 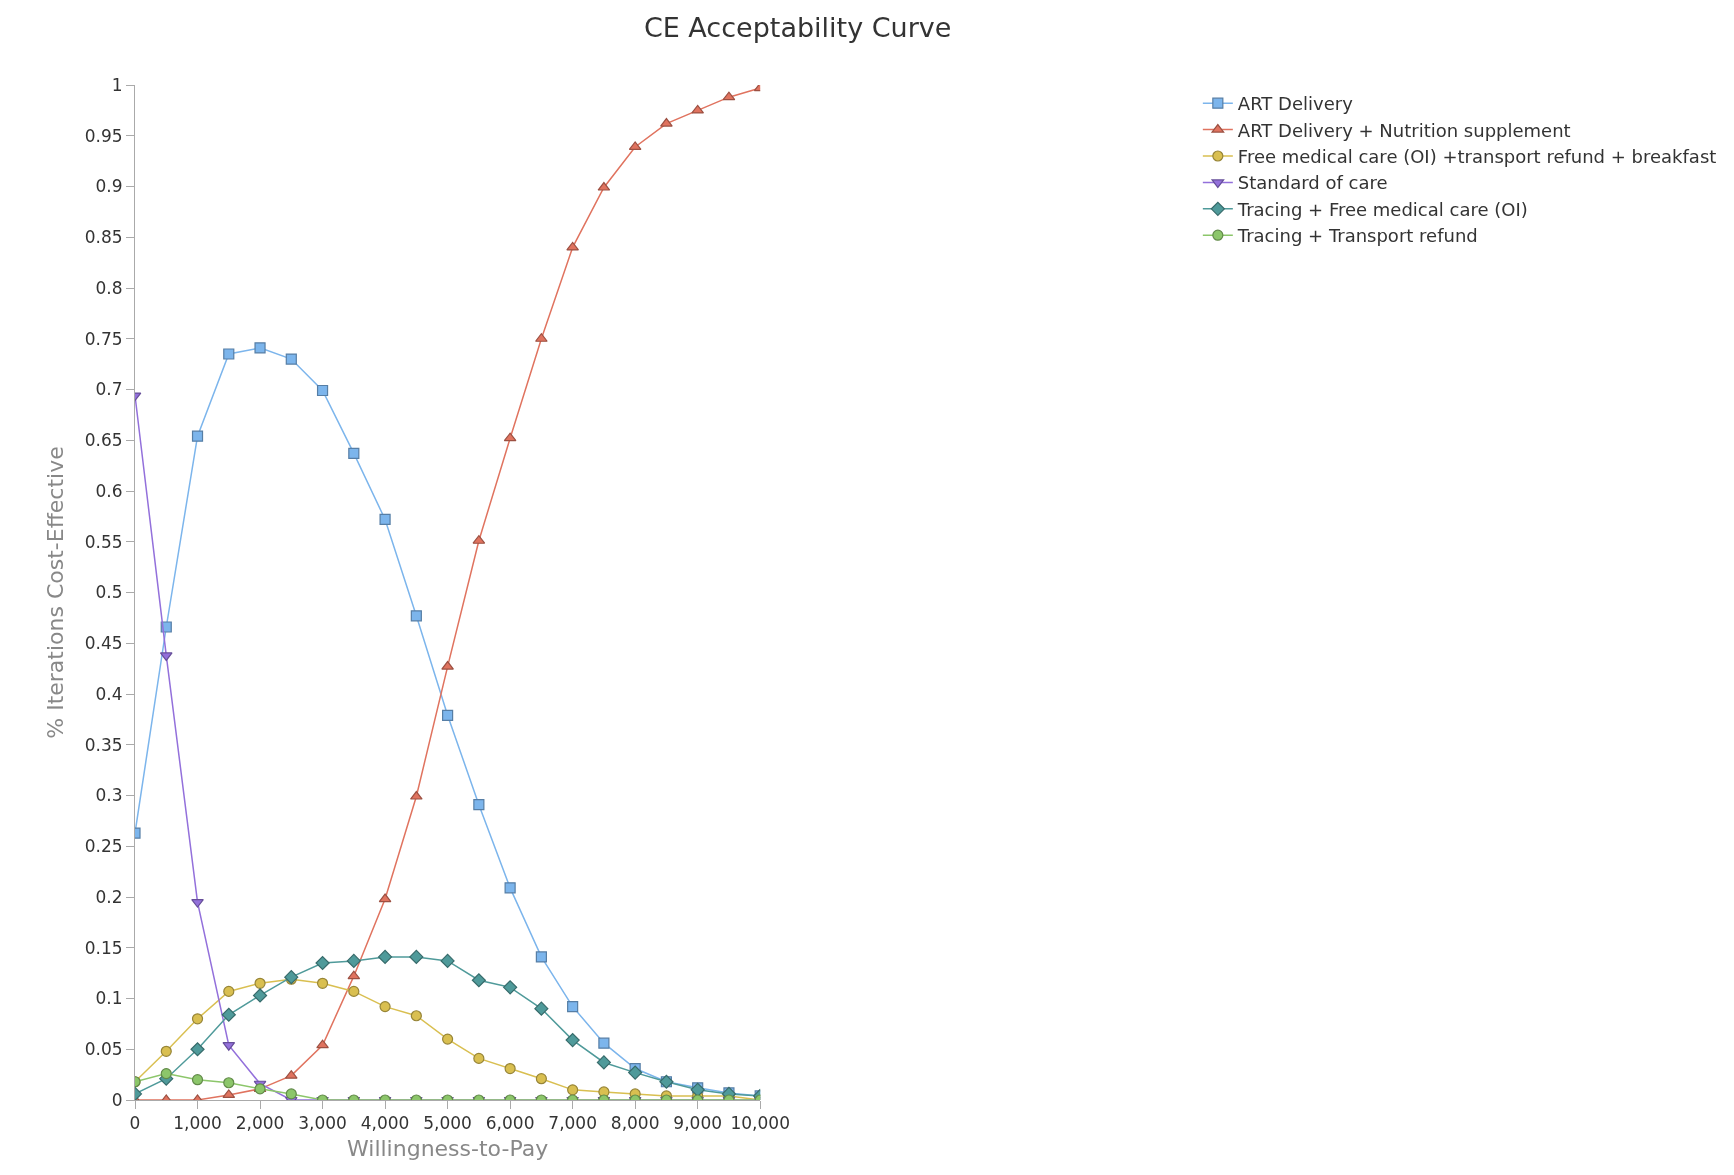 I want to click on x-tick-label: 6,000, so click(x=510, y=1123).